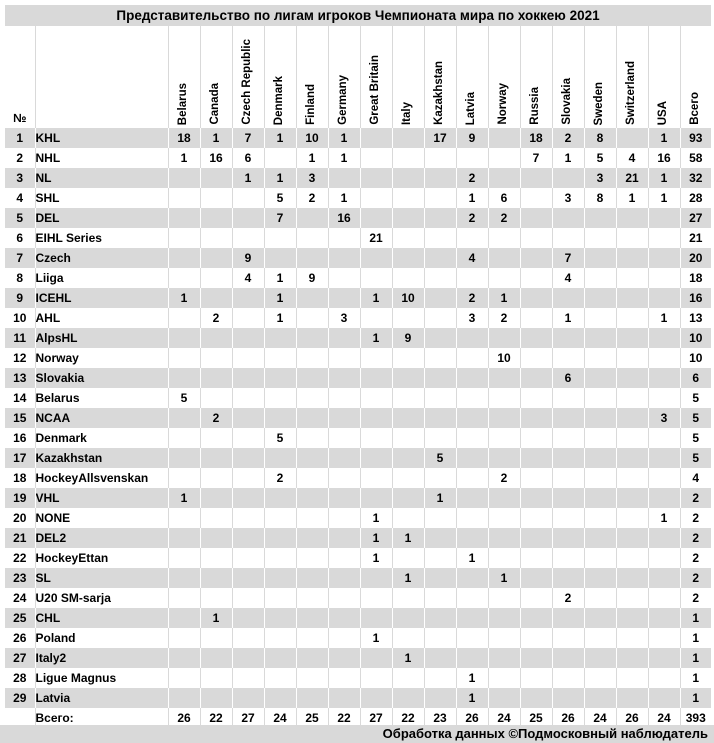 This screenshot has width=714, height=743. I want to click on table-row: 15 NCAA 2 3 5, so click(358, 418).